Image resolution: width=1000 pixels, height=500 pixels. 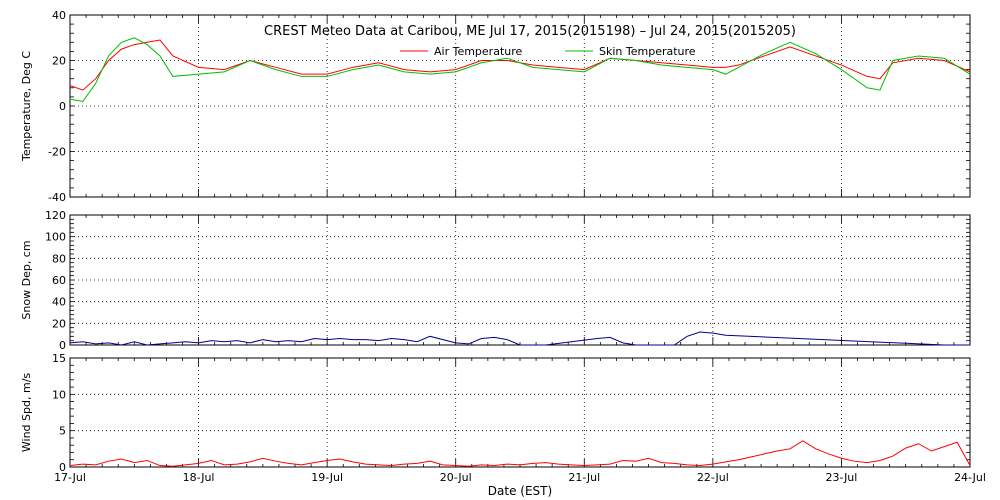 What do you see at coordinates (59, 280) in the screenshot?
I see `y-tick-label: 60` at bounding box center [59, 280].